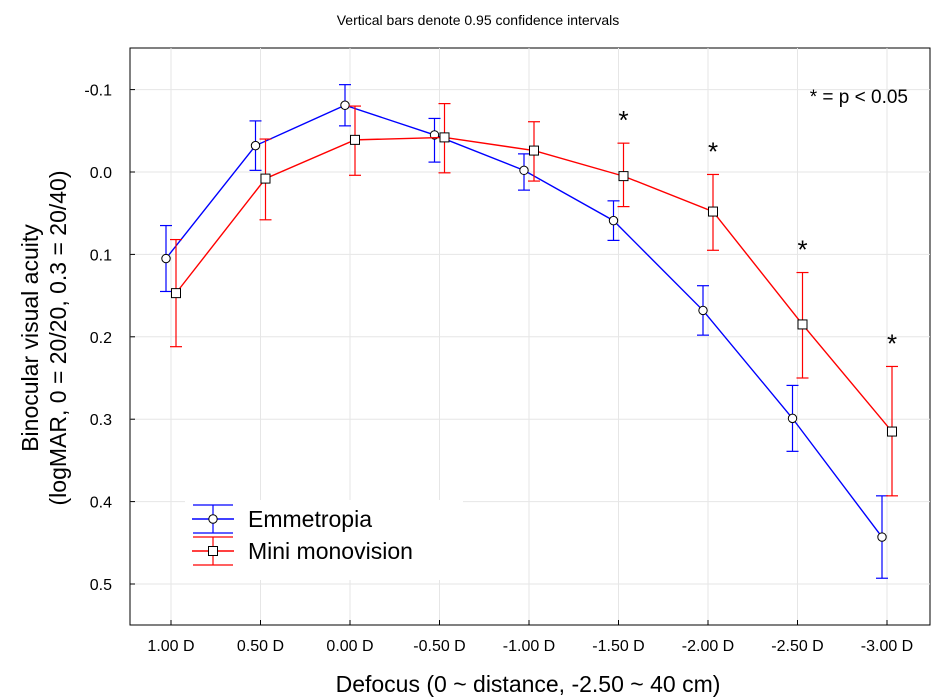 This screenshot has width=931, height=700. What do you see at coordinates (529, 646) in the screenshot?
I see `x-tick-label: -1.00 D` at bounding box center [529, 646].